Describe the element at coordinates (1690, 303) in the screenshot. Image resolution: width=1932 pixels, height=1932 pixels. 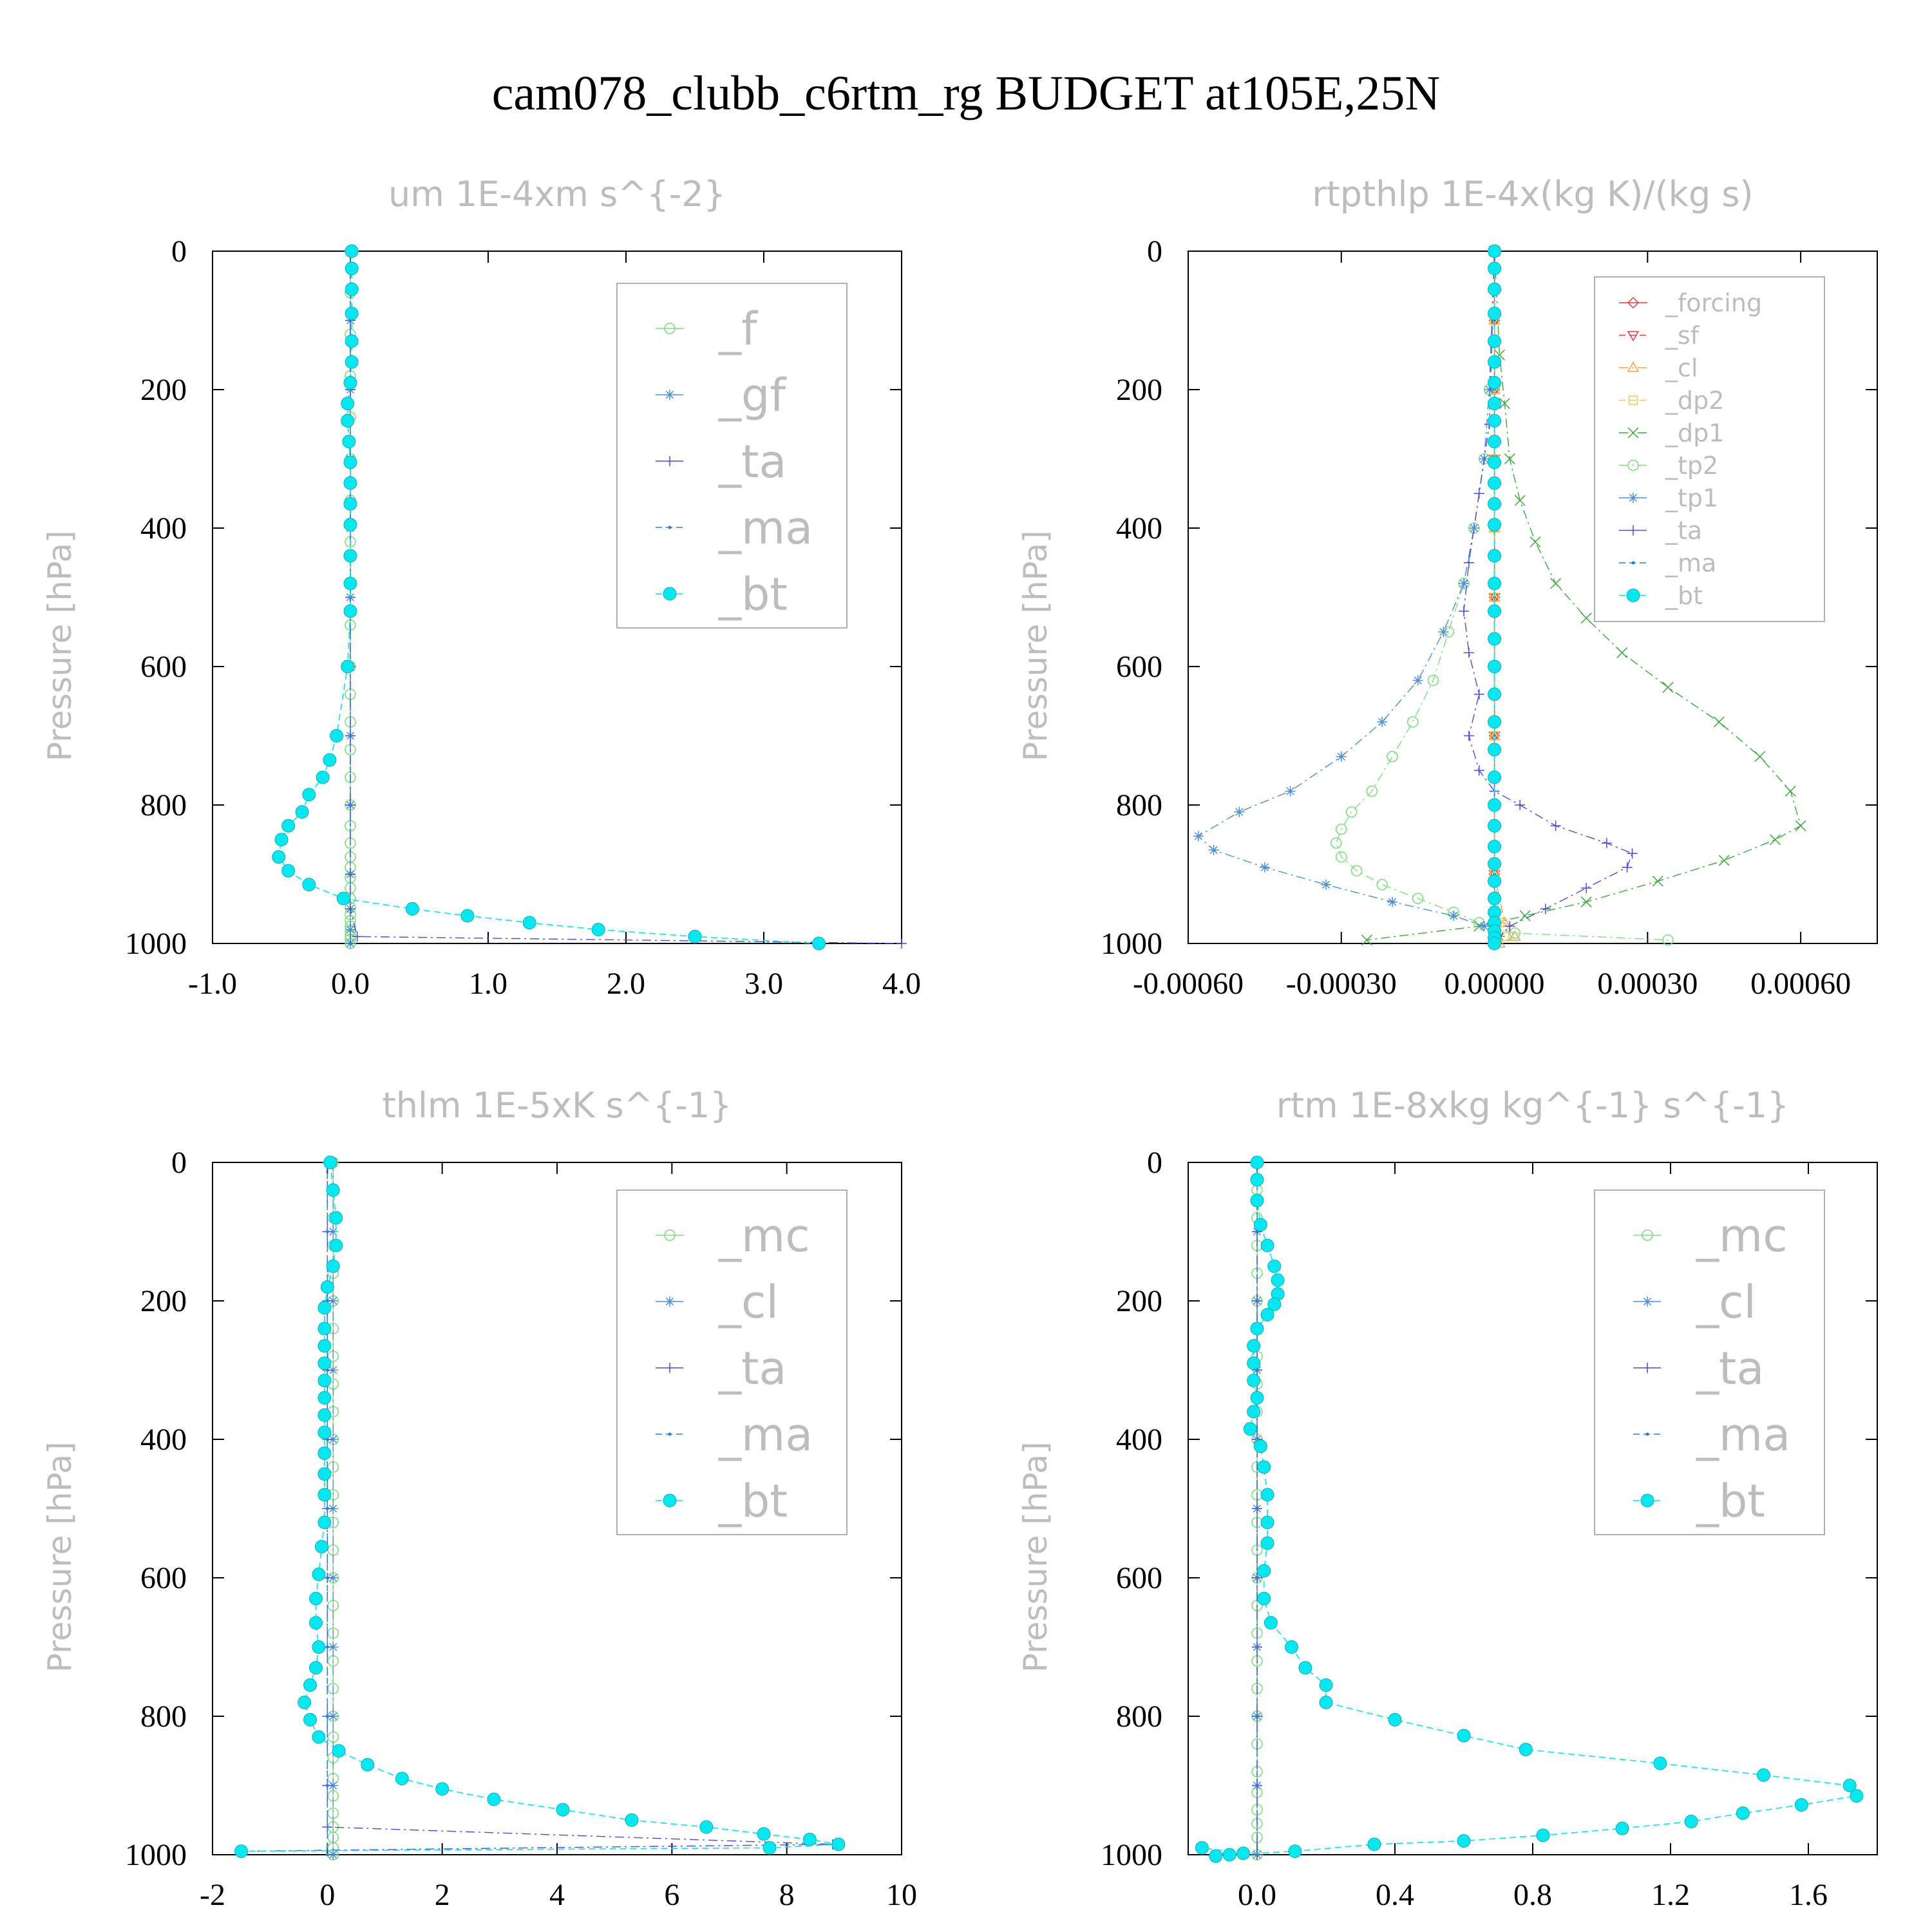
I see `legend-item: _forcing` at that location.